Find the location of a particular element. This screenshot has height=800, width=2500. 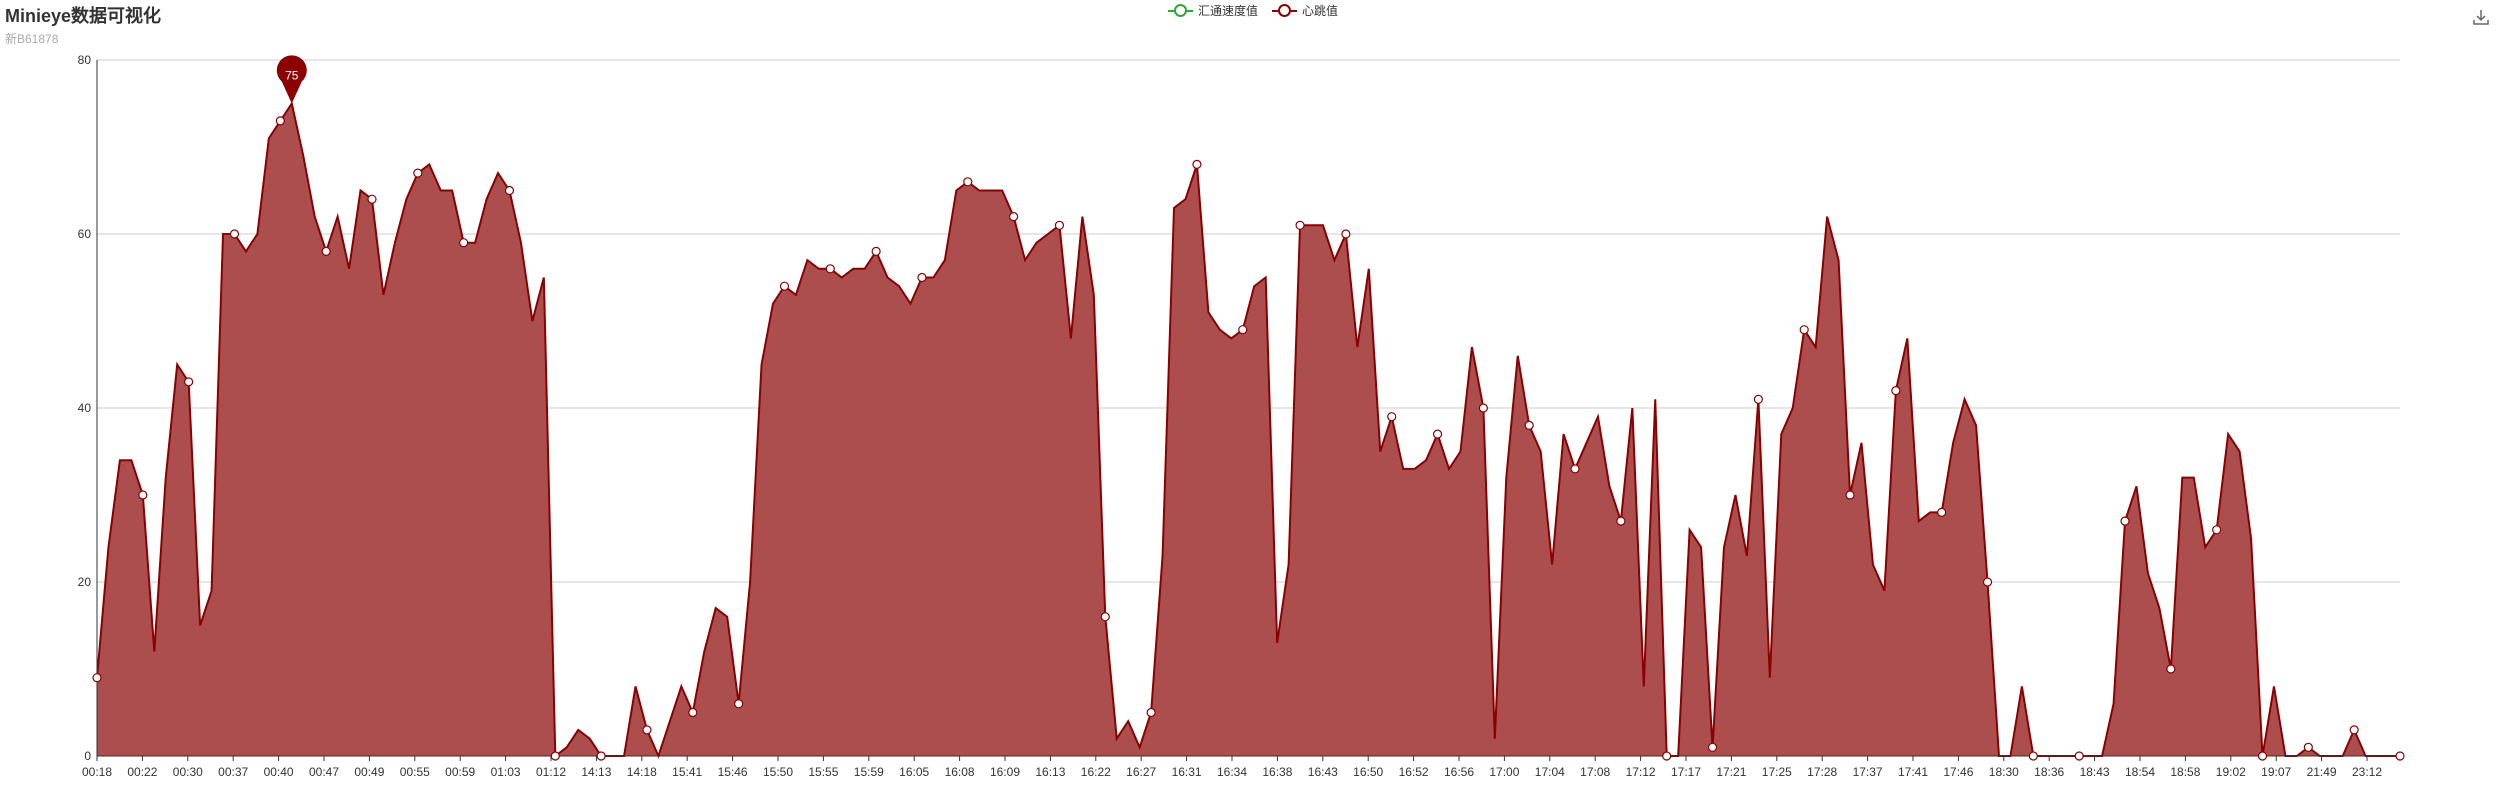

x-tick-label: 00:22 is located at coordinates (142, 772).